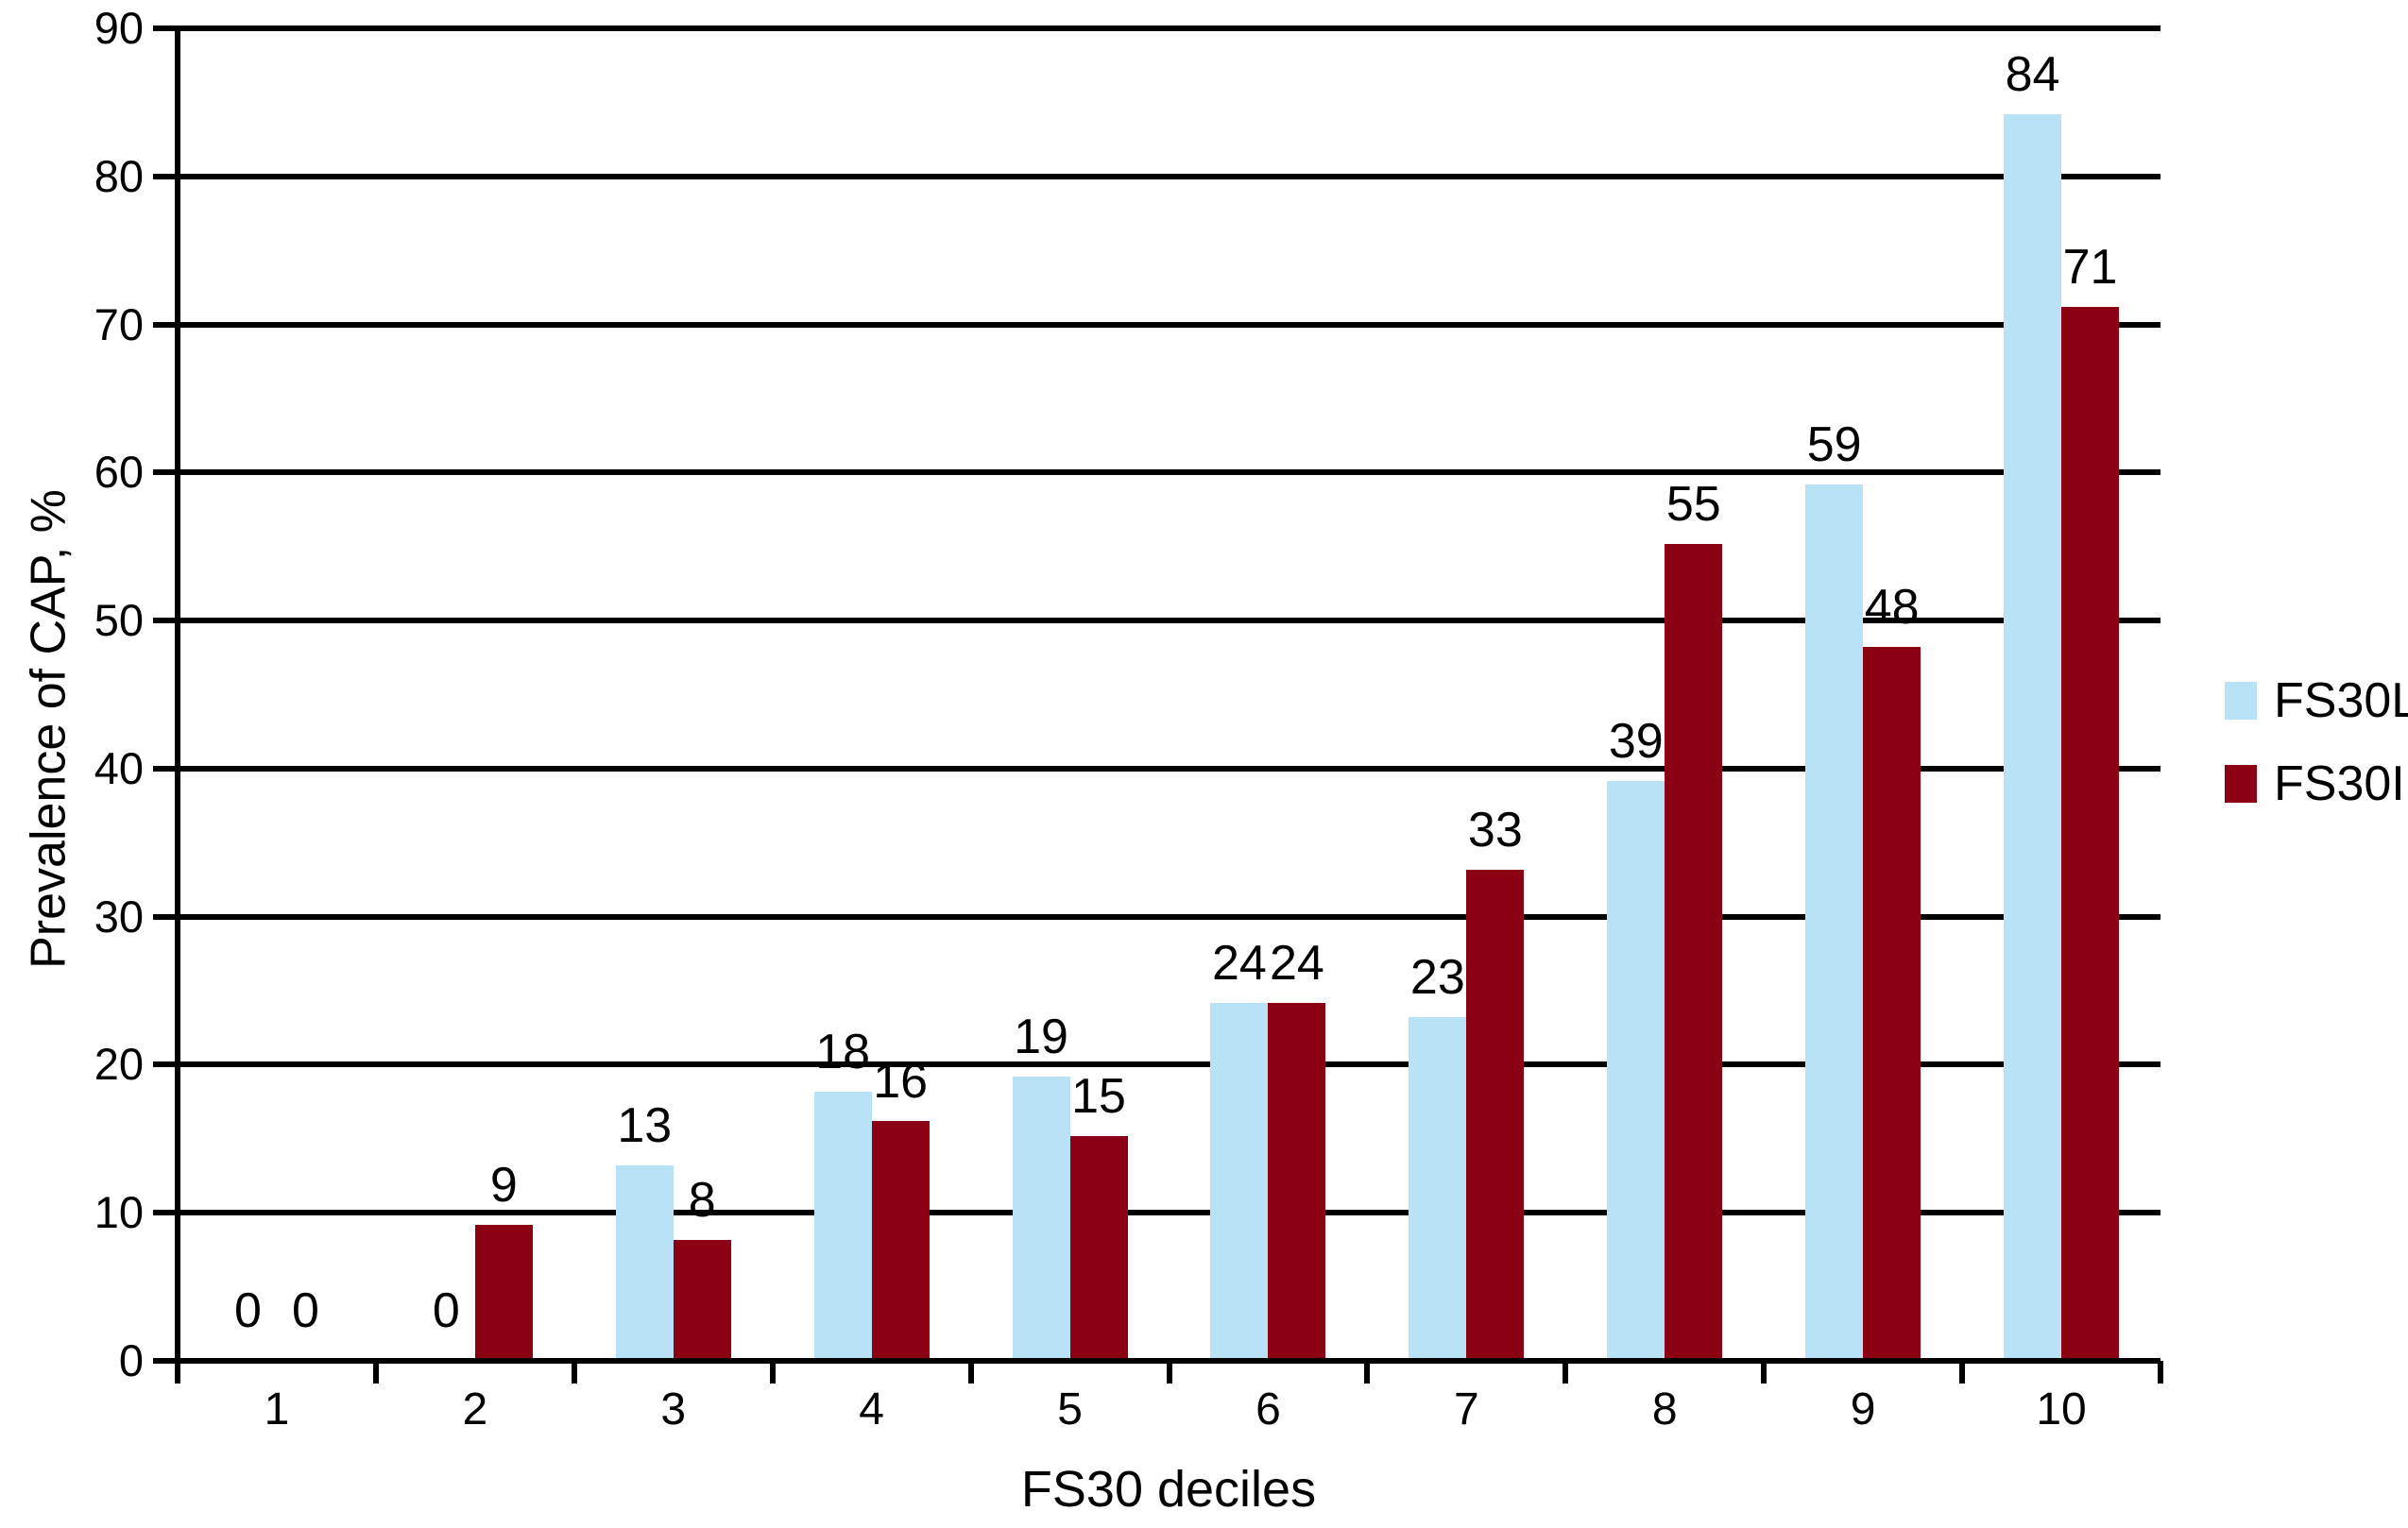  Describe the element at coordinates (673, 1409) in the screenshot. I see `x-tick-label-3: 3` at that location.